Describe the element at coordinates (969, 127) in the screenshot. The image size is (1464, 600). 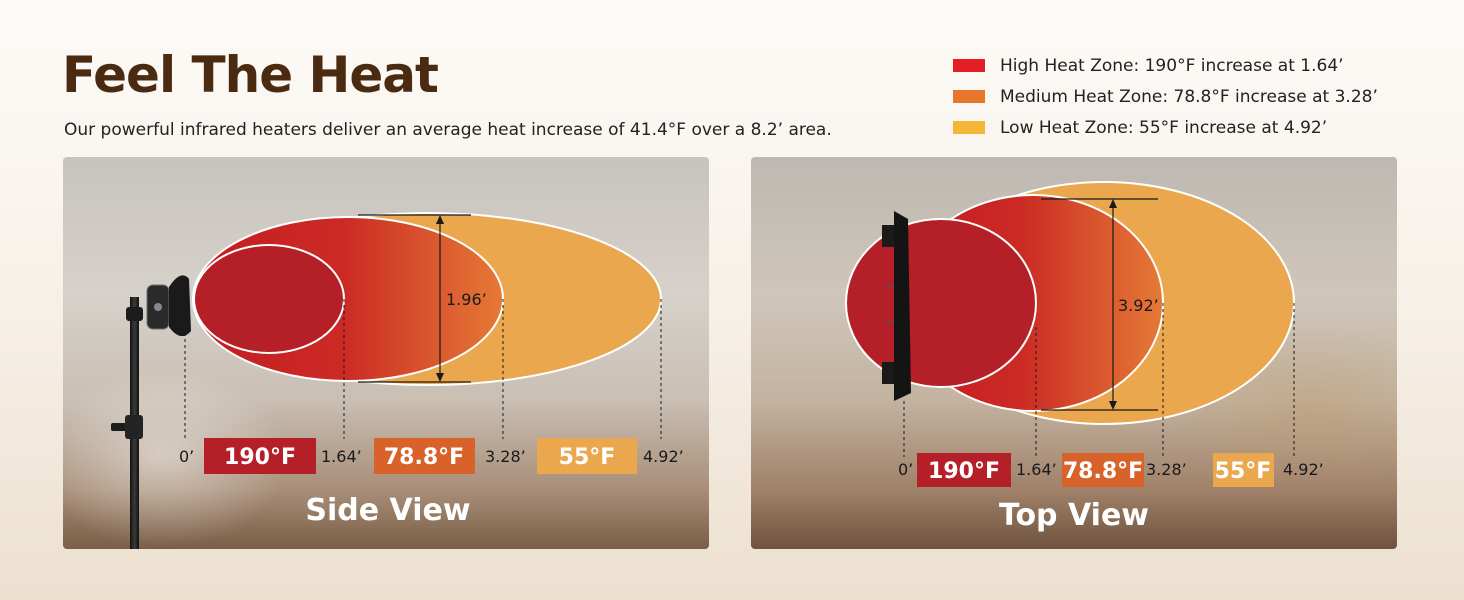
I see `legend-swatch-low` at that location.